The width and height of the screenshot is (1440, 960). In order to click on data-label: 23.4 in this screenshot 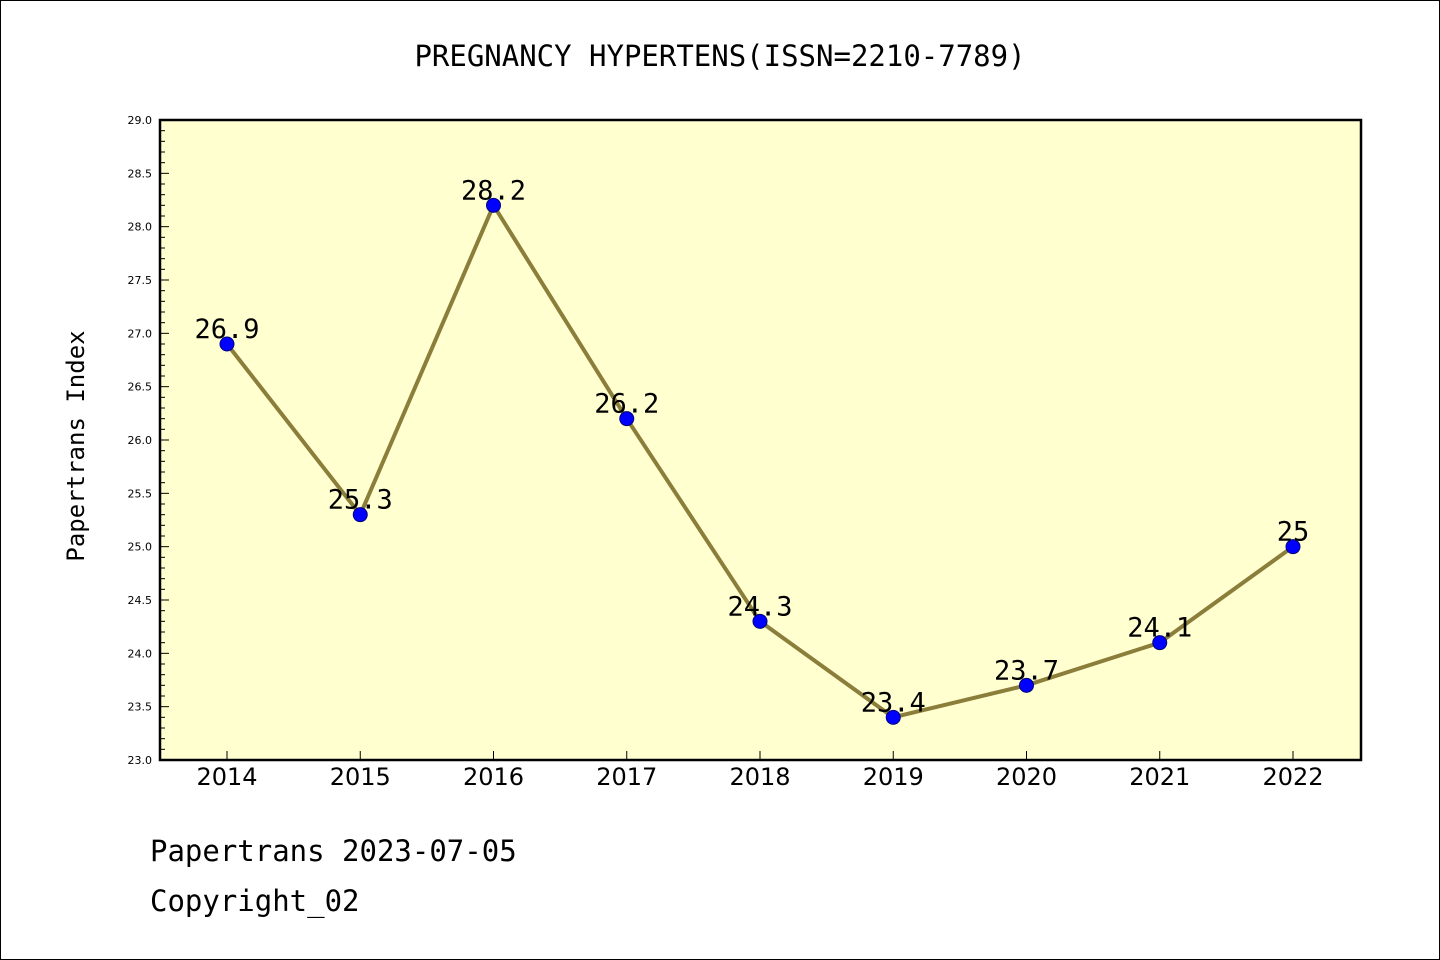, I will do `click(893, 702)`.